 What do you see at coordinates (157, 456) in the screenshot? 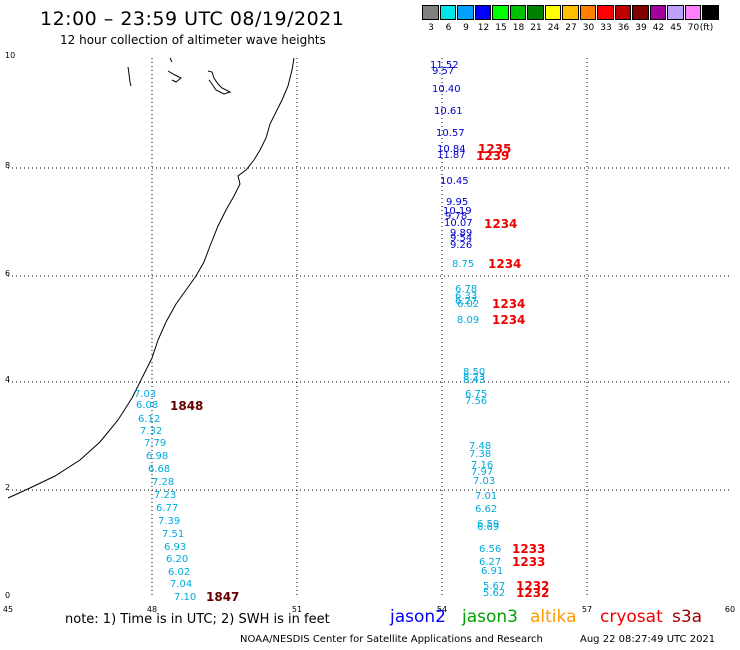
I see `wave-value-label: 6.98` at bounding box center [157, 456].